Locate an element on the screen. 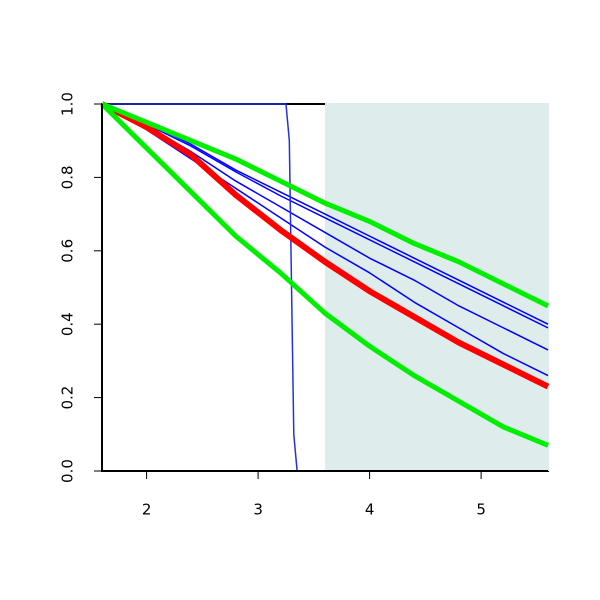 The width and height of the screenshot is (600, 600). x-tick-label: 4 is located at coordinates (370, 510).